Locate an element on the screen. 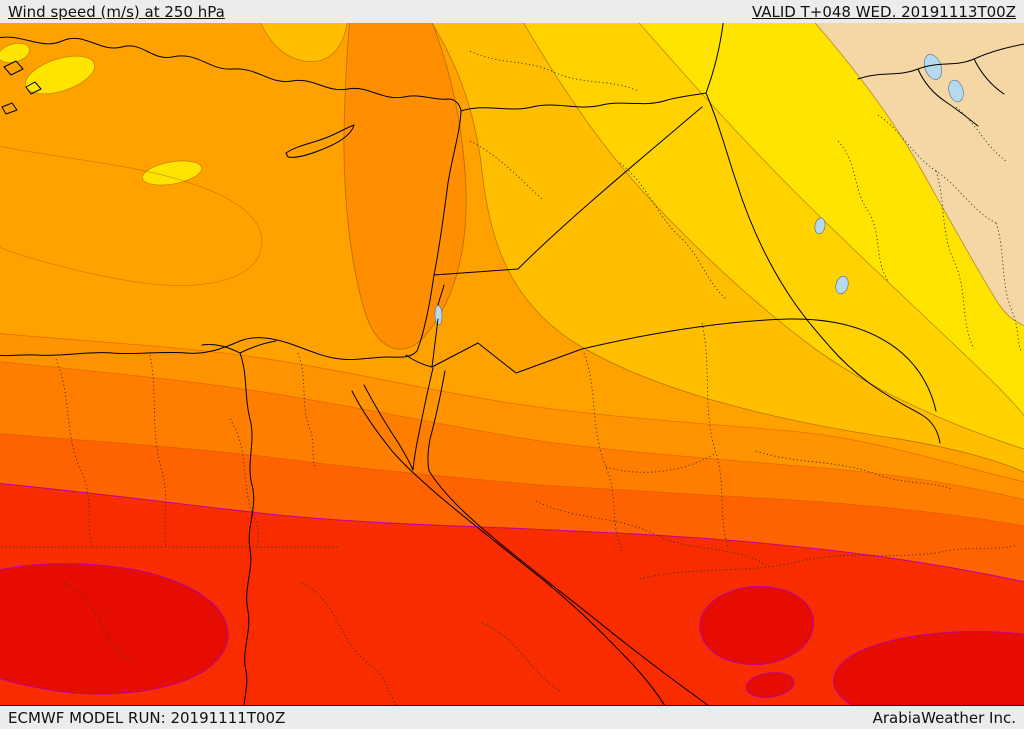 Image resolution: width=1024 pixels, height=729 pixels. border-turkey-syria is located at coordinates (583, 102).